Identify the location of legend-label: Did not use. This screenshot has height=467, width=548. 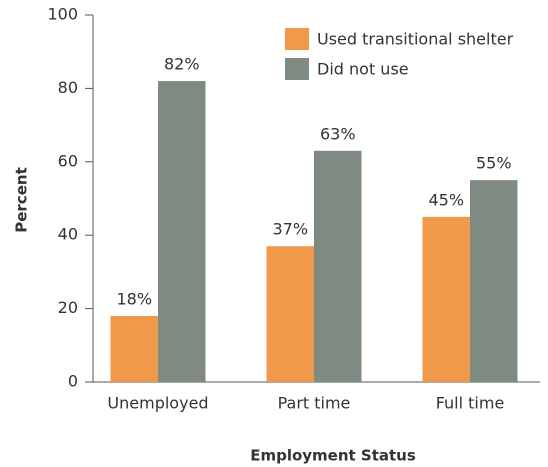
(363, 69).